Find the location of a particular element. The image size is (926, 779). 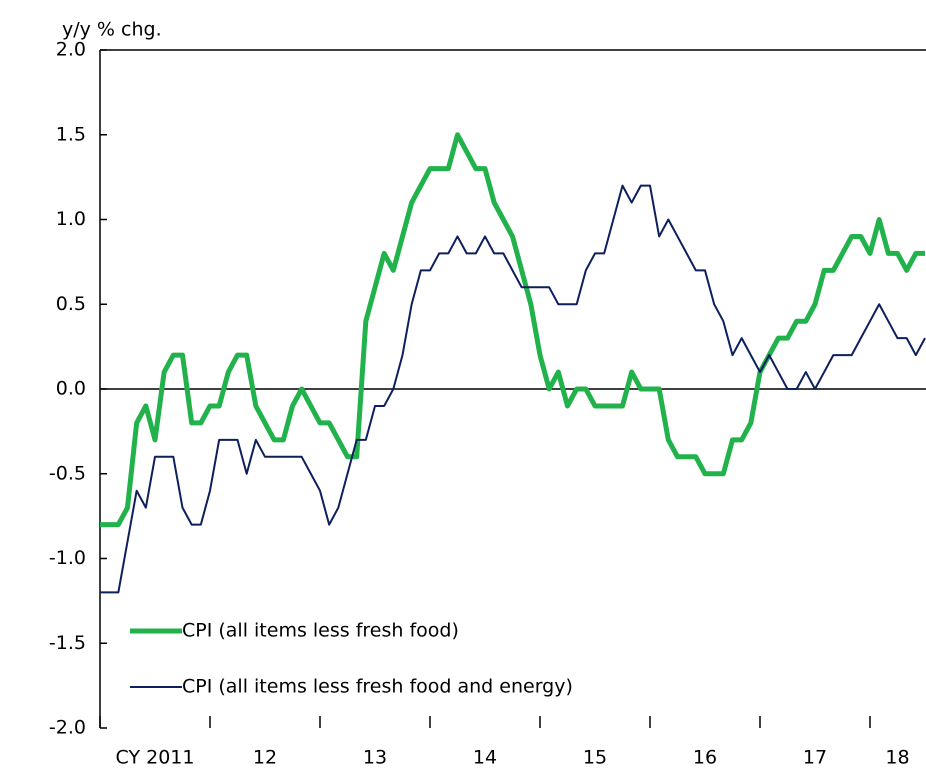

x-tick-label: 13 is located at coordinates (375, 758).